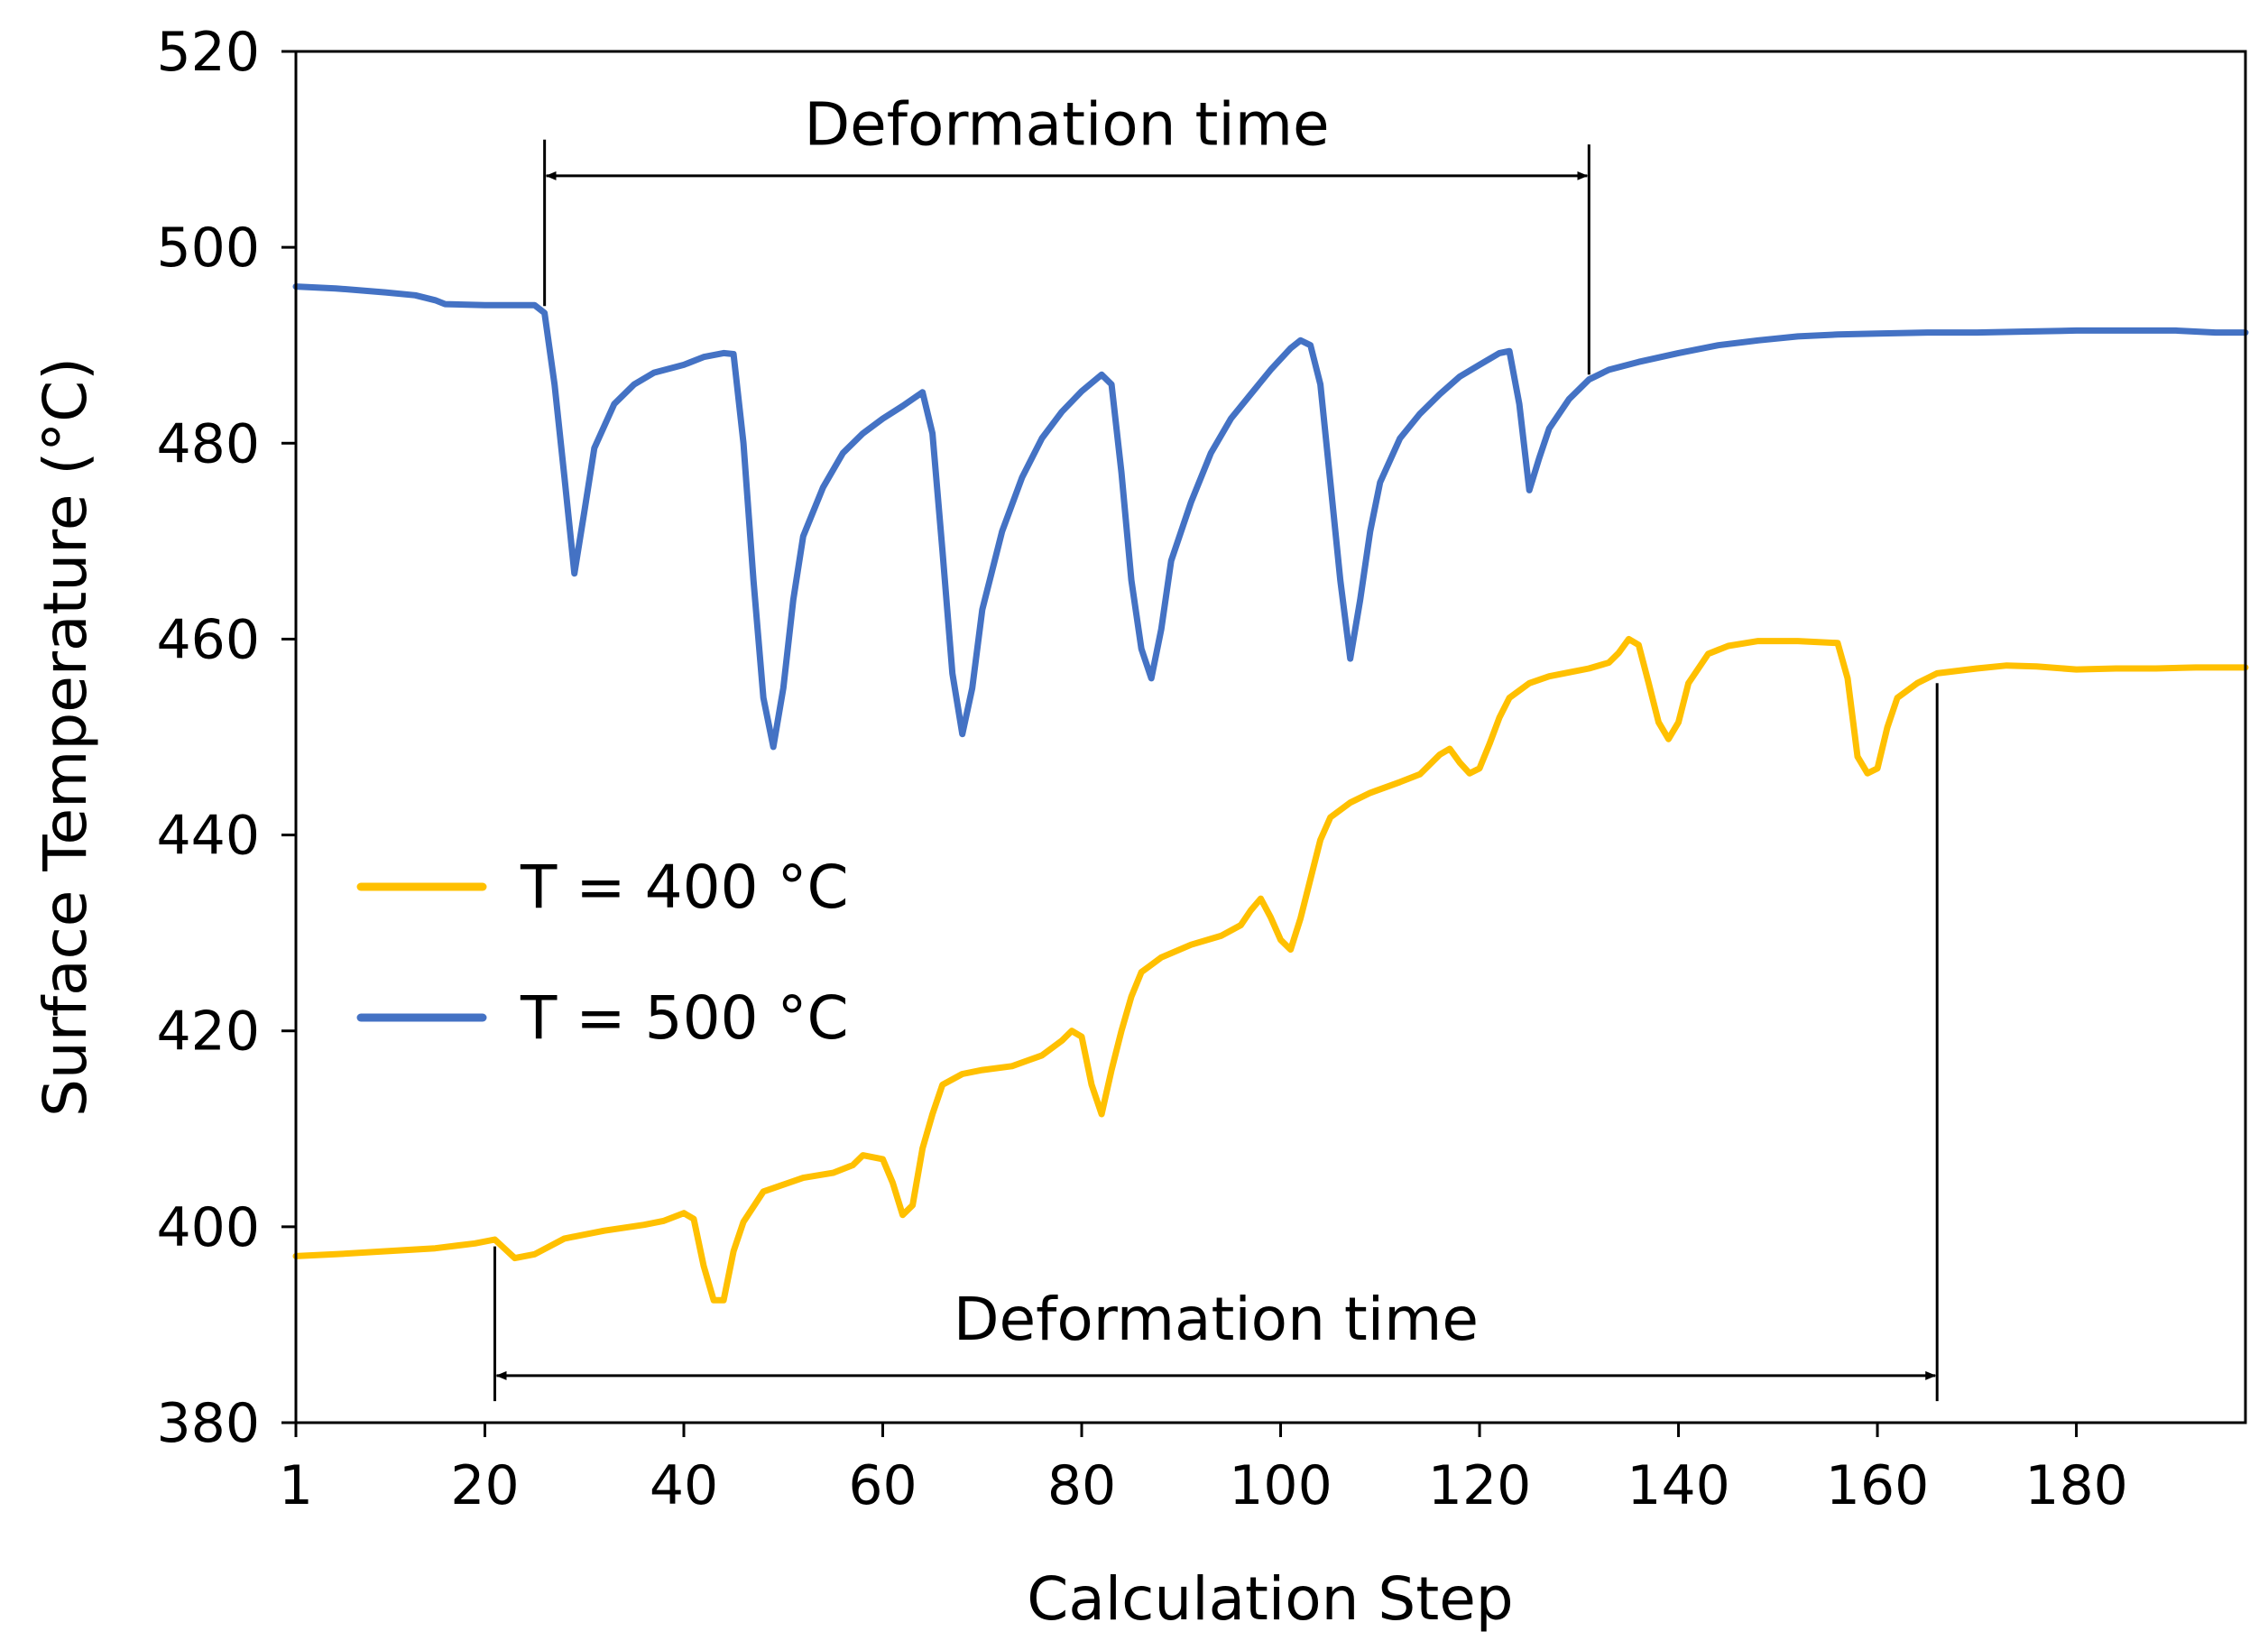 This screenshot has width=2268, height=1650. Describe the element at coordinates (1203, 1470) in the screenshot. I see `x-ticks: 1 20 40 60 80 100 120 140 160 180` at that location.